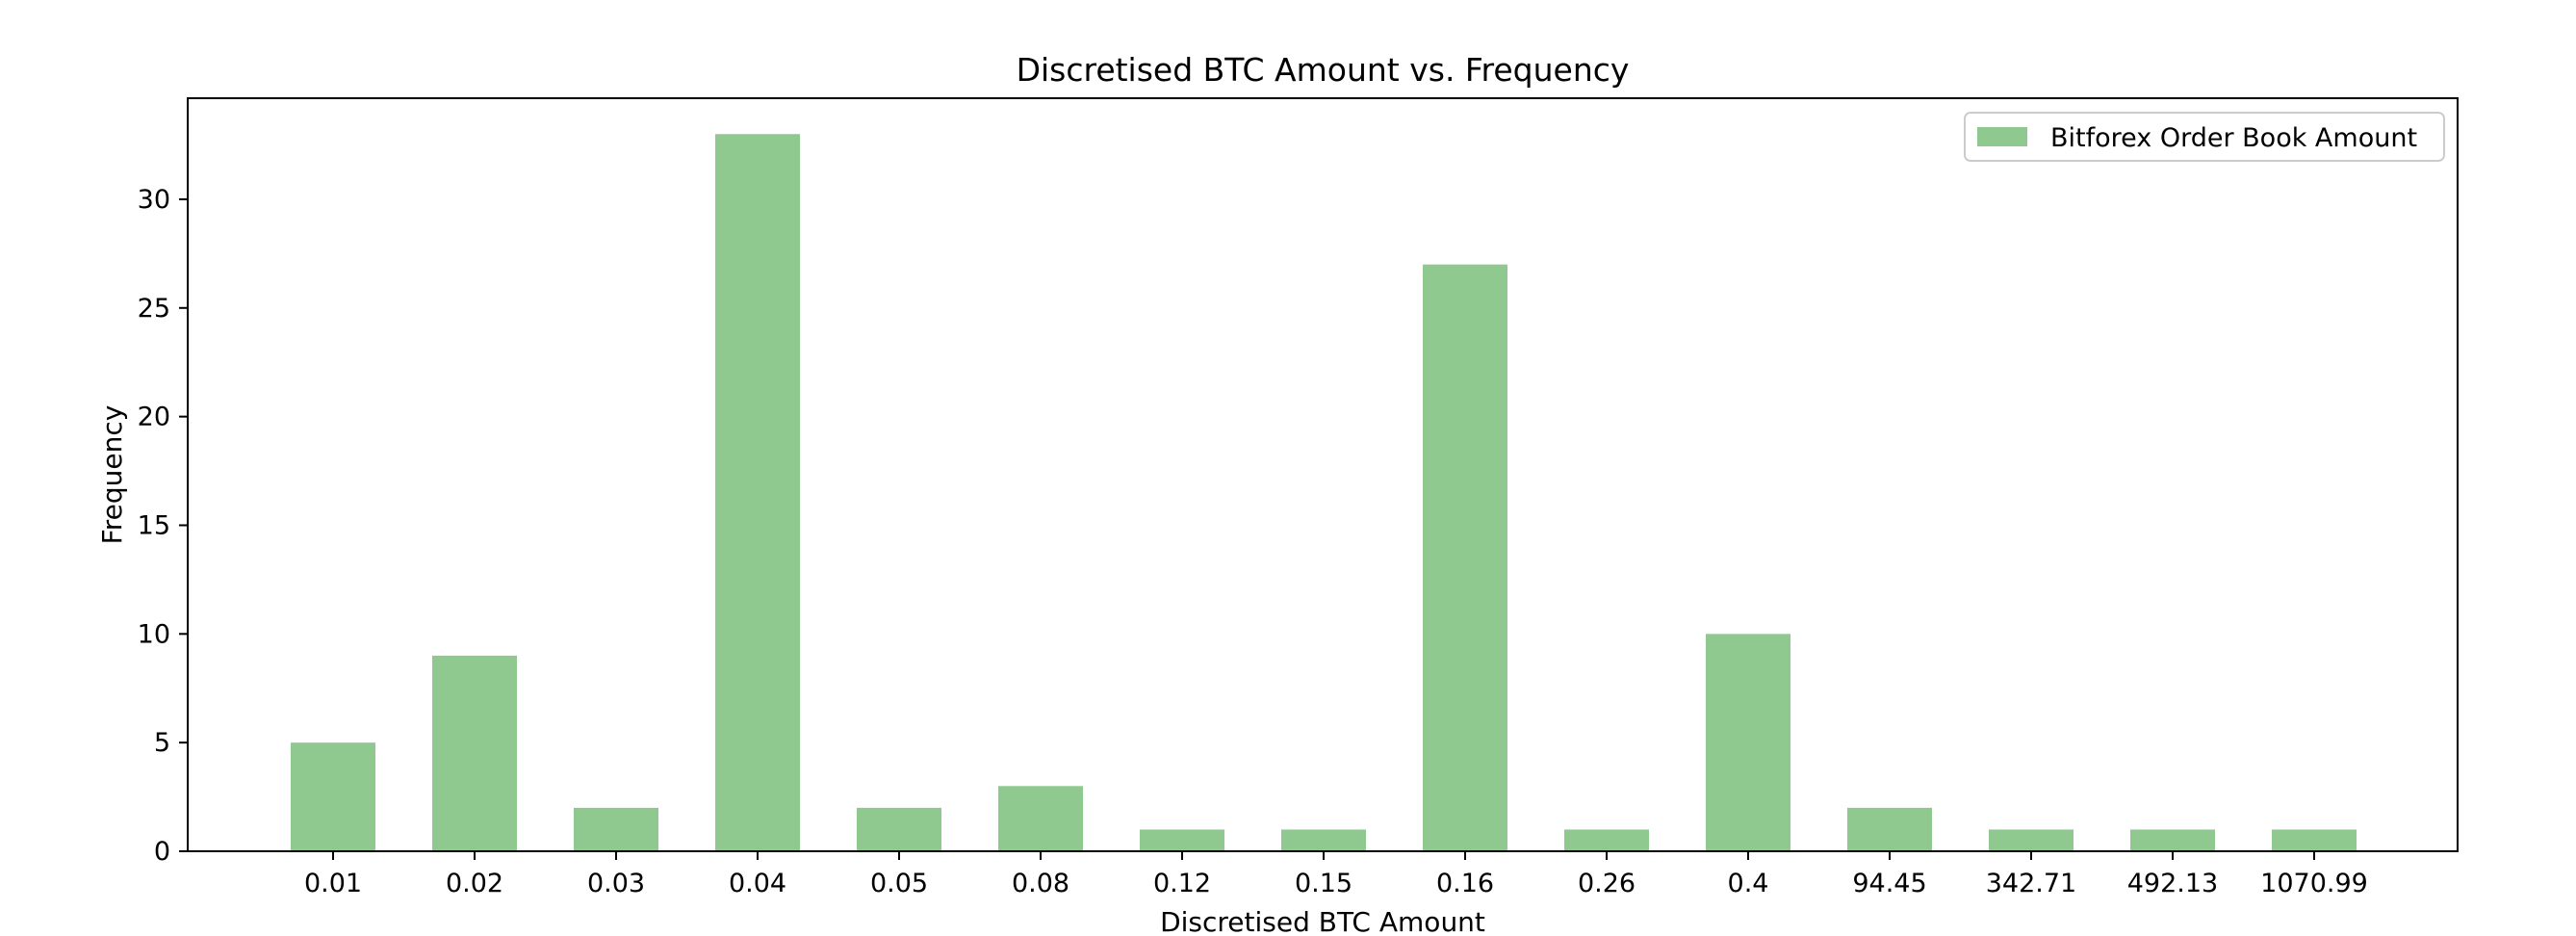 The height and width of the screenshot is (936, 2576). Describe the element at coordinates (1182, 883) in the screenshot. I see `x-tick-label: 0.12` at that location.